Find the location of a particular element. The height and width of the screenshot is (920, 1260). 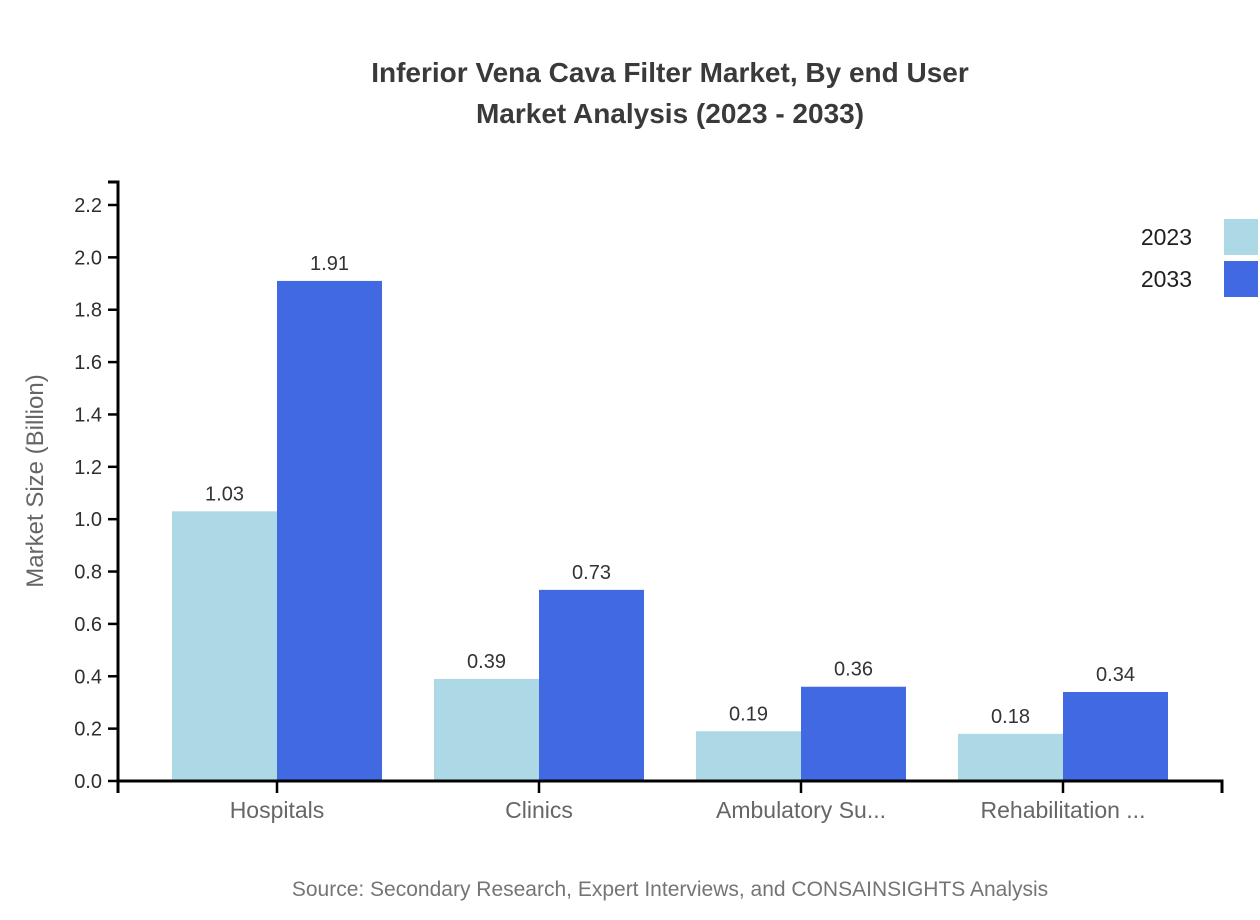

y-axis-title: Market Size (Billion) is located at coordinates (35, 481).